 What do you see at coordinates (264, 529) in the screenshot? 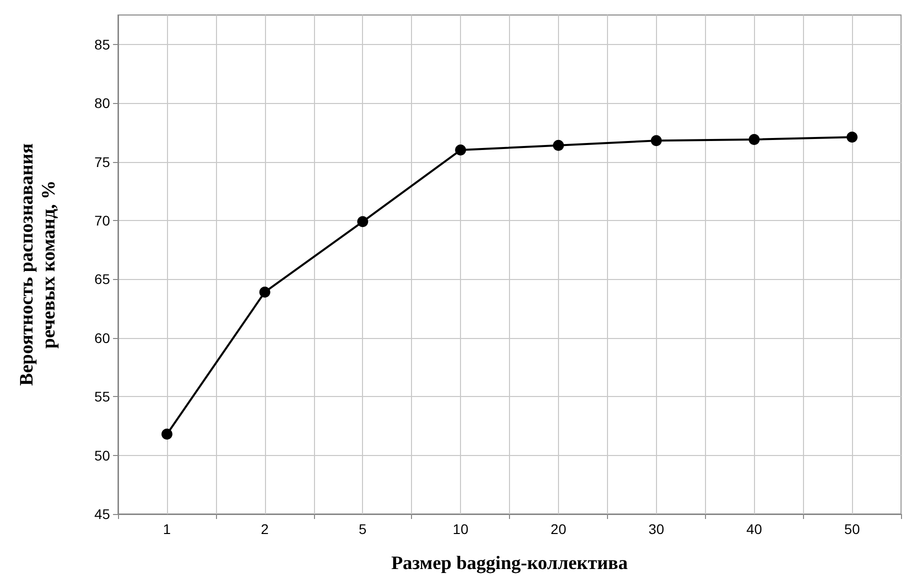
I see `x-tick-label: 2` at bounding box center [264, 529].